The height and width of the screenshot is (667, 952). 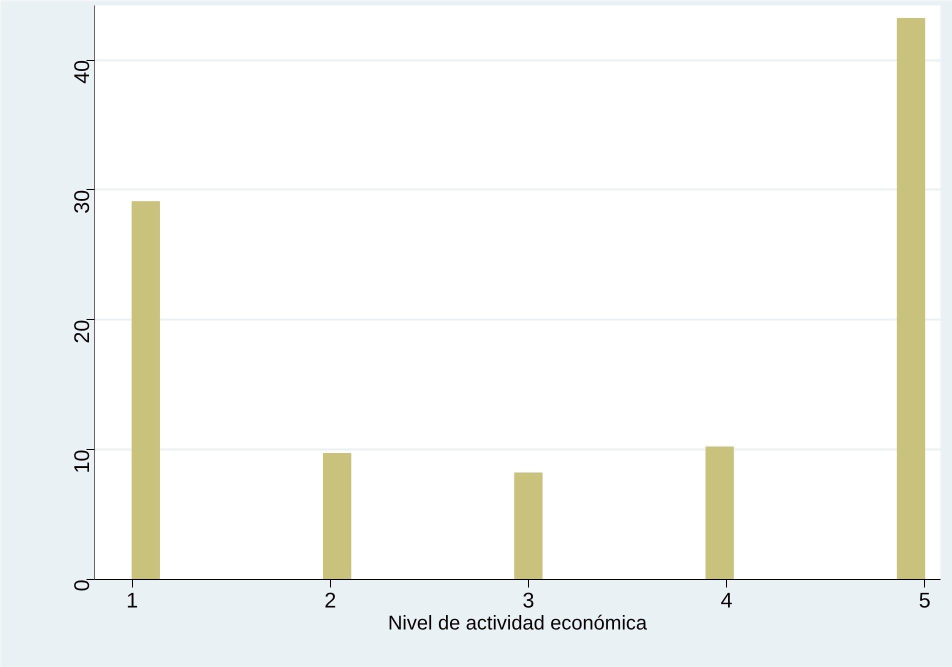 What do you see at coordinates (518, 623) in the screenshot?
I see `x-axis-title: Nivel de actividad económica` at bounding box center [518, 623].